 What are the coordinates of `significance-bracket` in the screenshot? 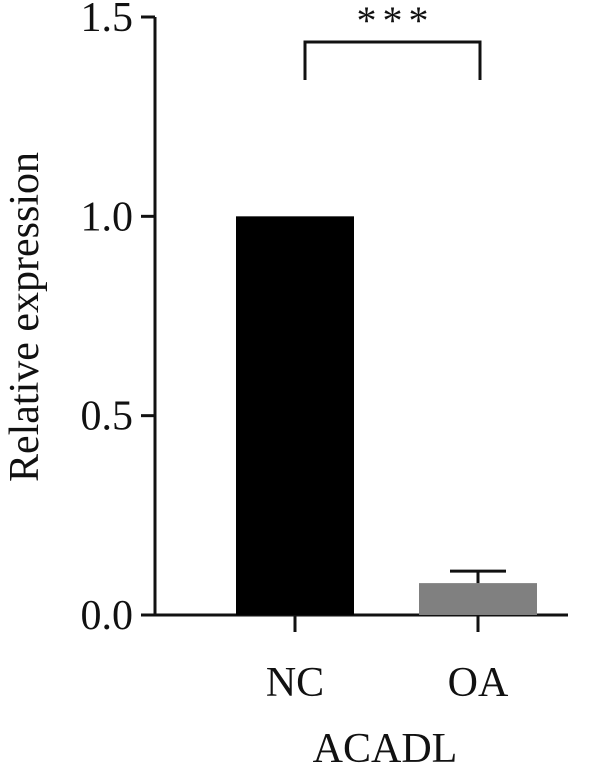 It's located at (392, 60).